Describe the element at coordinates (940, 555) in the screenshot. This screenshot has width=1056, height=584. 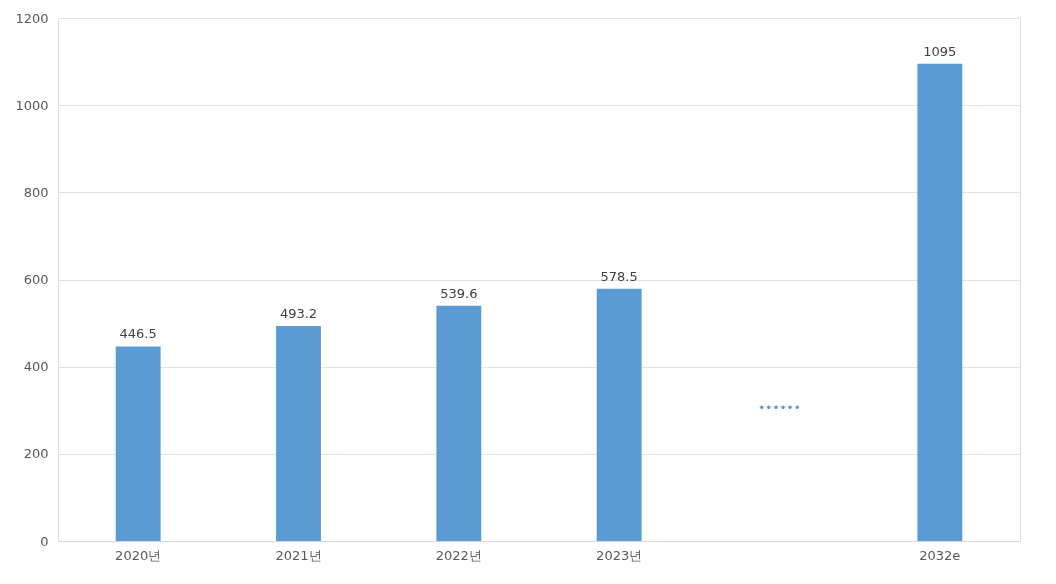
I see `x-tick-label: 2032e` at that location.